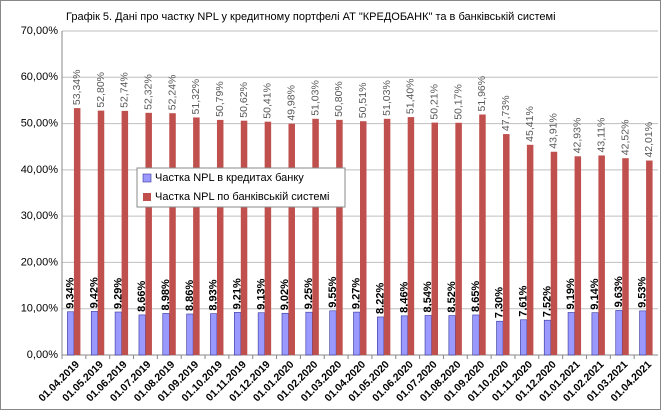 This screenshot has height=410, width=661. I want to click on data-label: 9,19%, so click(571, 293).